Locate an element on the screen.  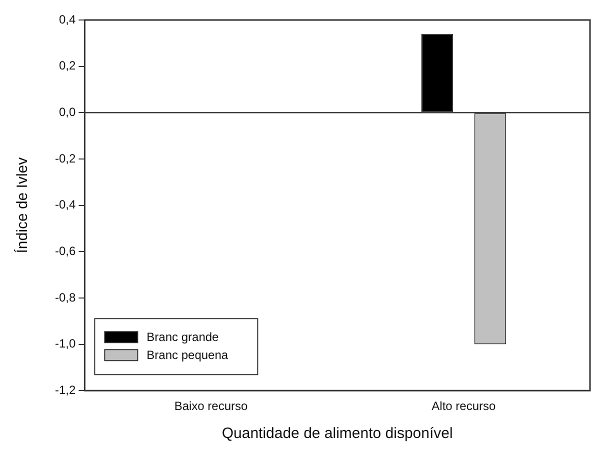
x-axis-title: Quantidade de alimento disponível is located at coordinates (337, 433).